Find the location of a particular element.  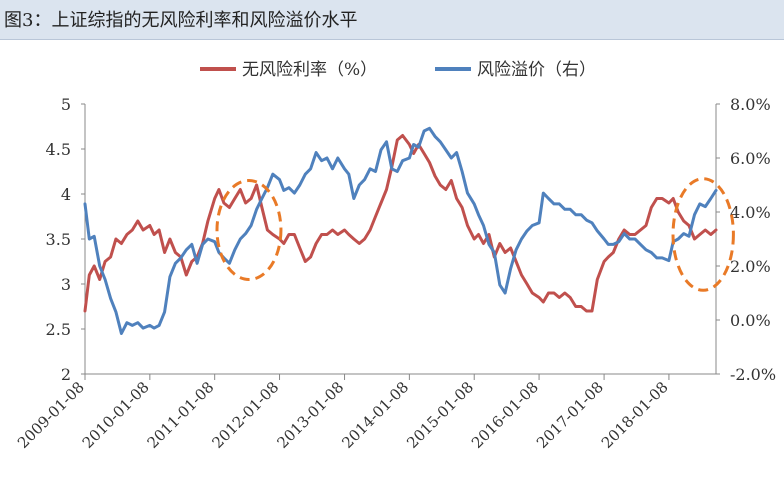

right-axis-tick-label: -2.0% is located at coordinates (753, 374).